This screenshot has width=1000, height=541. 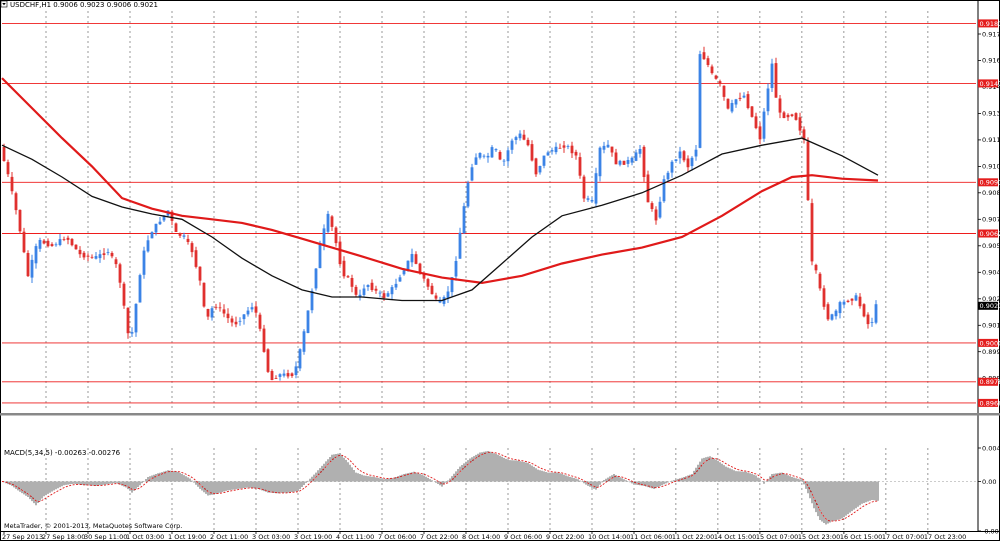 What do you see at coordinates (991, 352) in the screenshot?
I see `price-tick-label: 0.8995` at bounding box center [991, 352].